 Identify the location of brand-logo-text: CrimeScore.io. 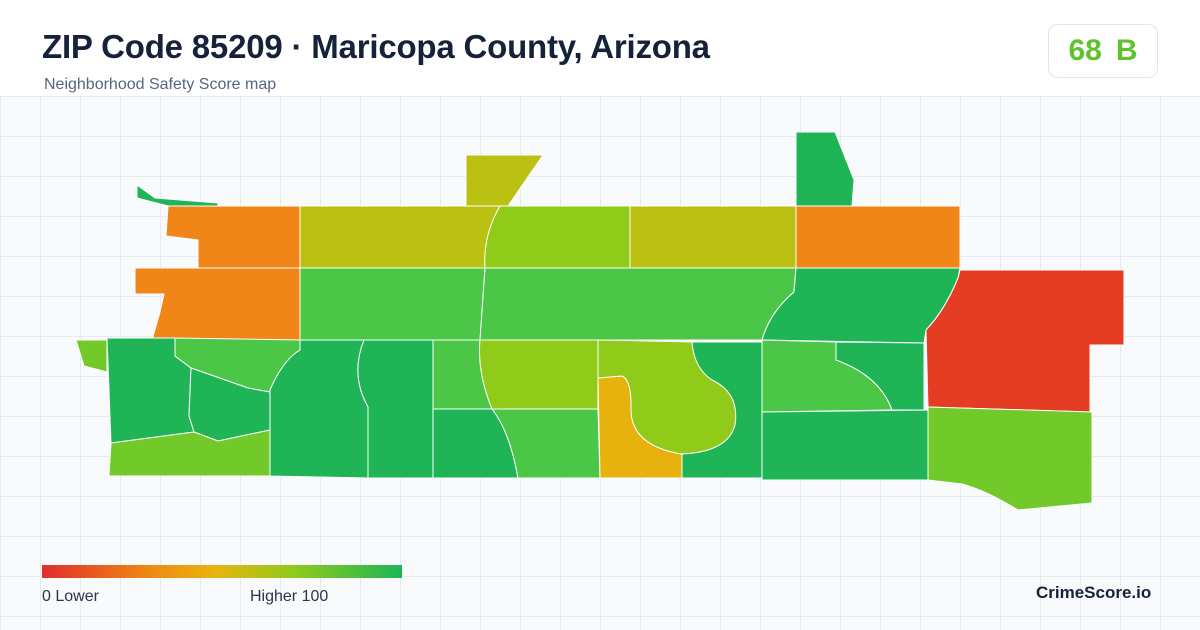
(1094, 592).